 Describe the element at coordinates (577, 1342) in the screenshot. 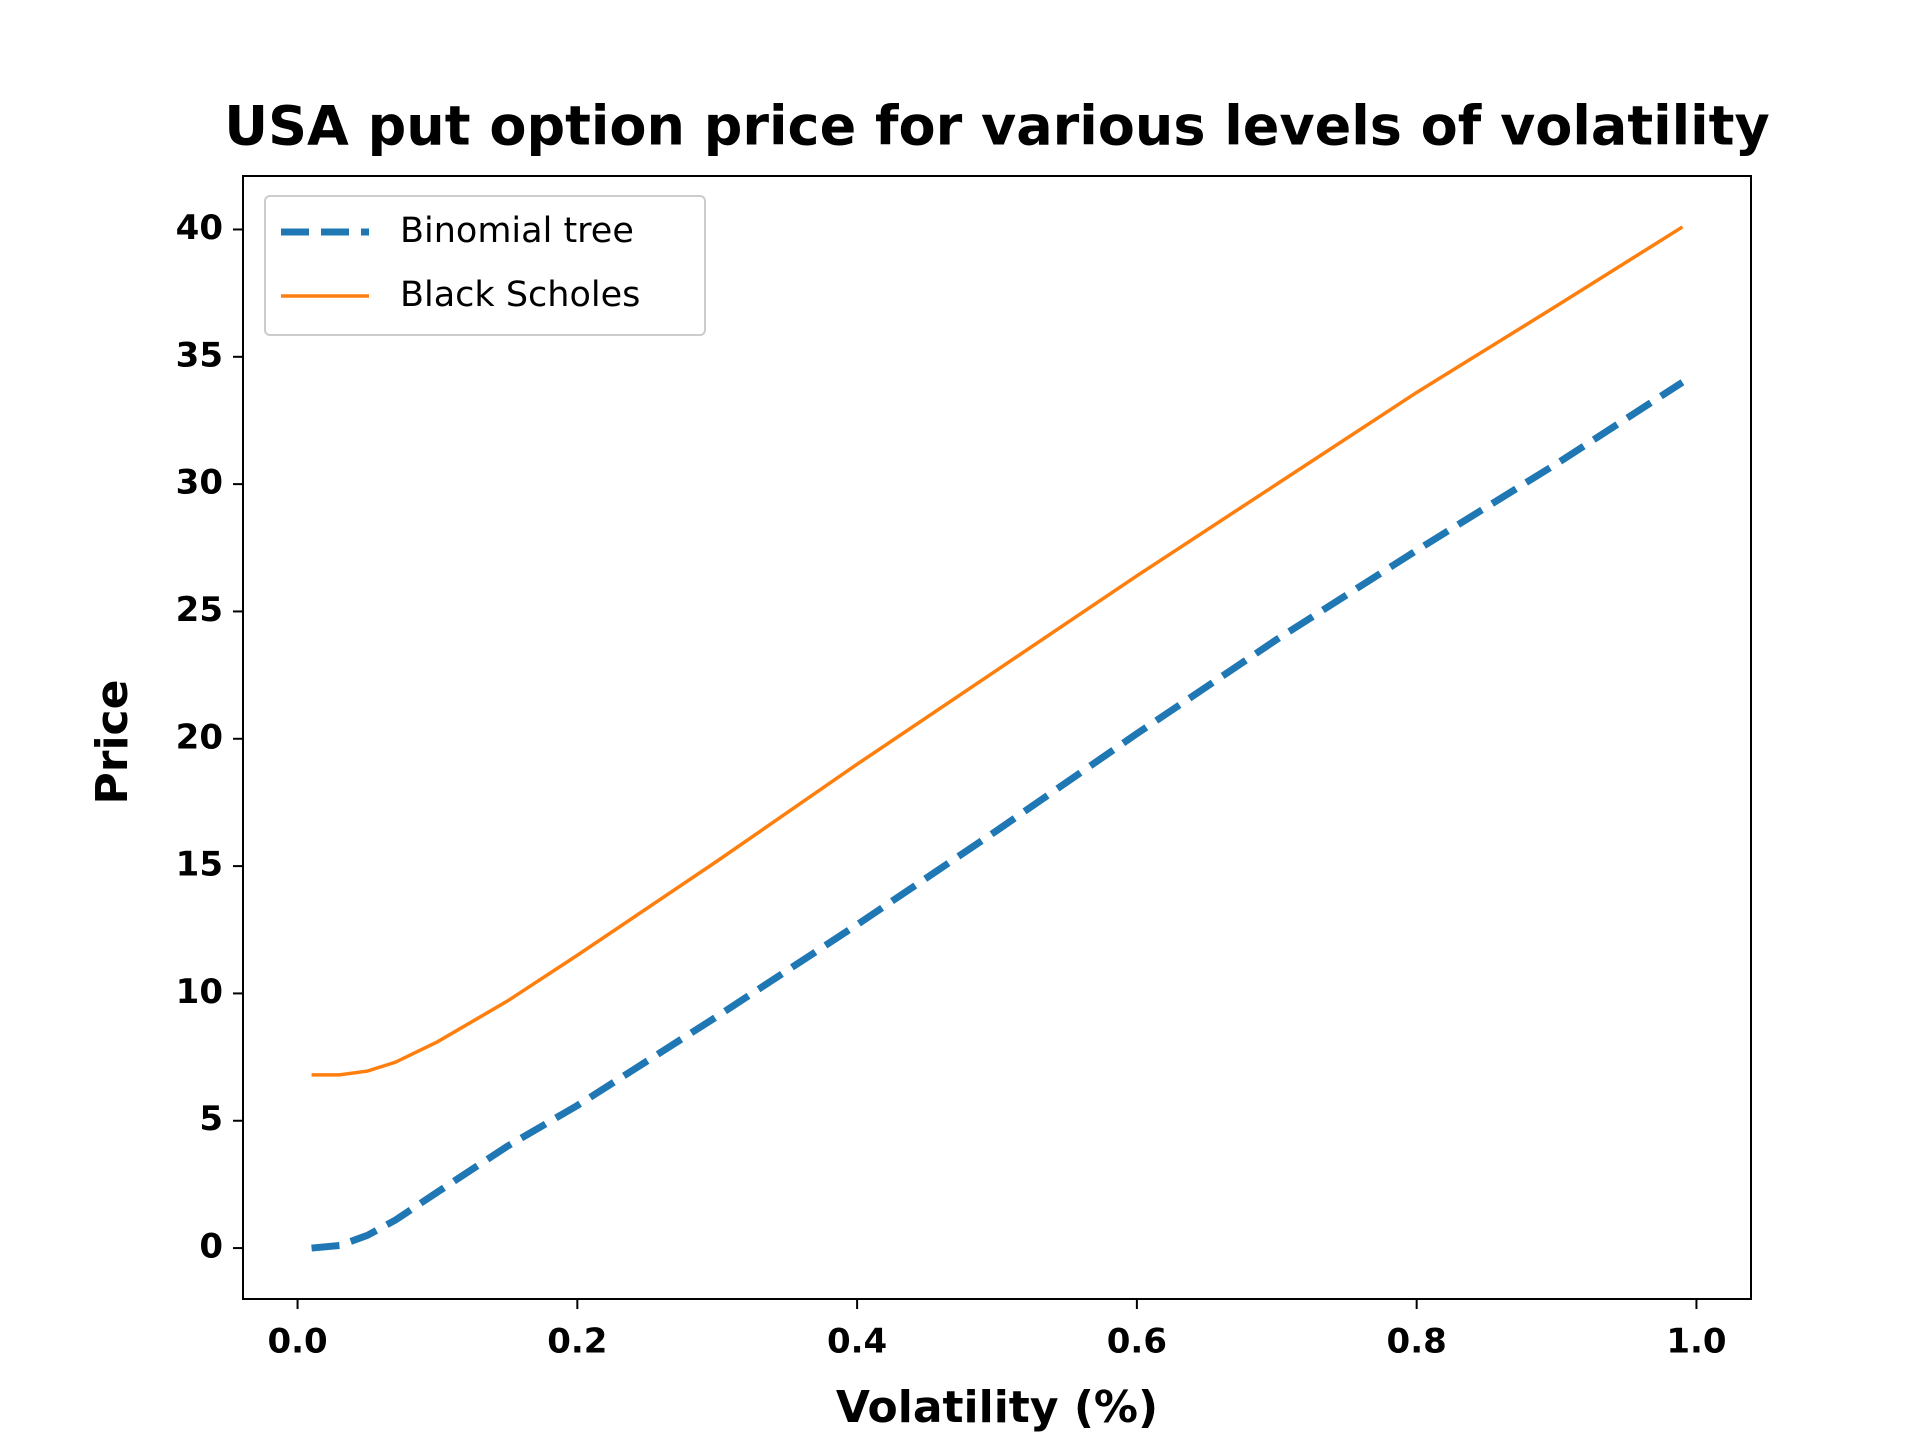

I see `x-tick-label: 0.2` at that location.